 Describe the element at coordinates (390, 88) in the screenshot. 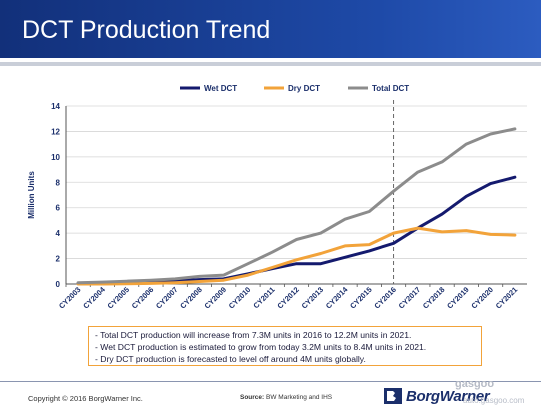

I see `legend-label: Total DCT` at that location.